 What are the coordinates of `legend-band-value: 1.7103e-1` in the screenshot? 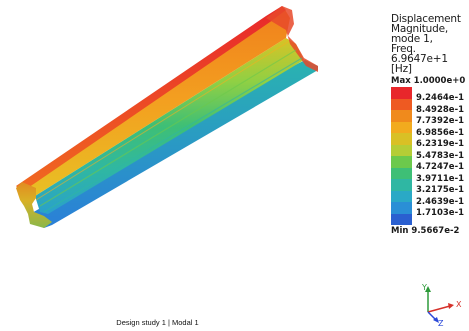 It's located at (440, 213).